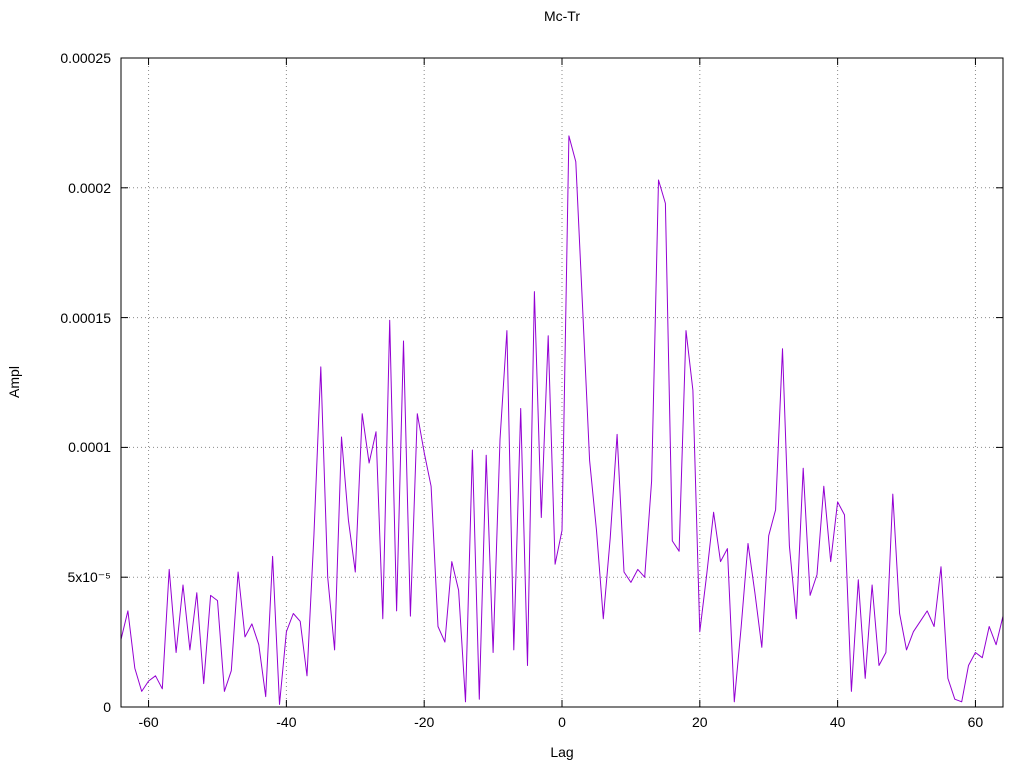 The width and height of the screenshot is (1024, 768). Describe the element at coordinates (89, 577) in the screenshot. I see `y-tick-label: 5x10⁻⁵` at that location.